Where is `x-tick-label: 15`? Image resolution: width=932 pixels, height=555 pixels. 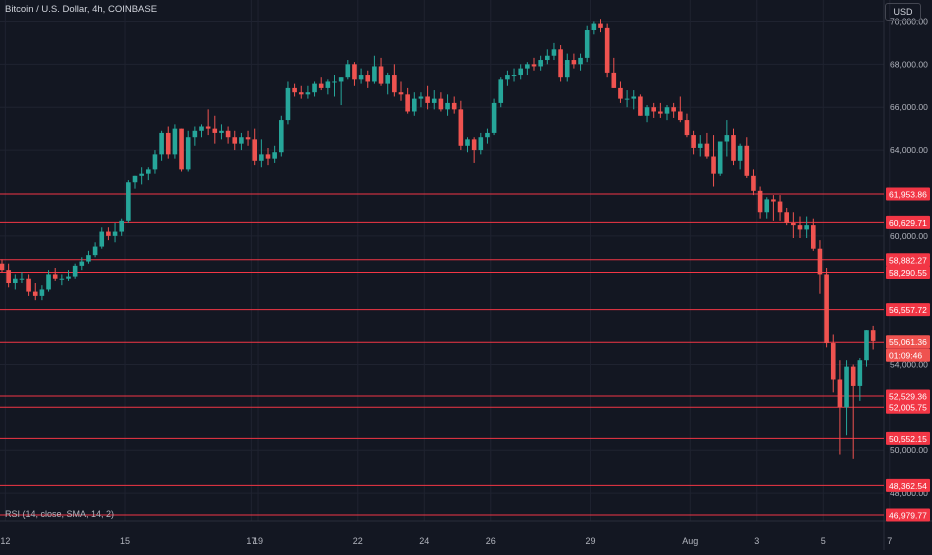
x-tick-label: 15 is located at coordinates (125, 541).